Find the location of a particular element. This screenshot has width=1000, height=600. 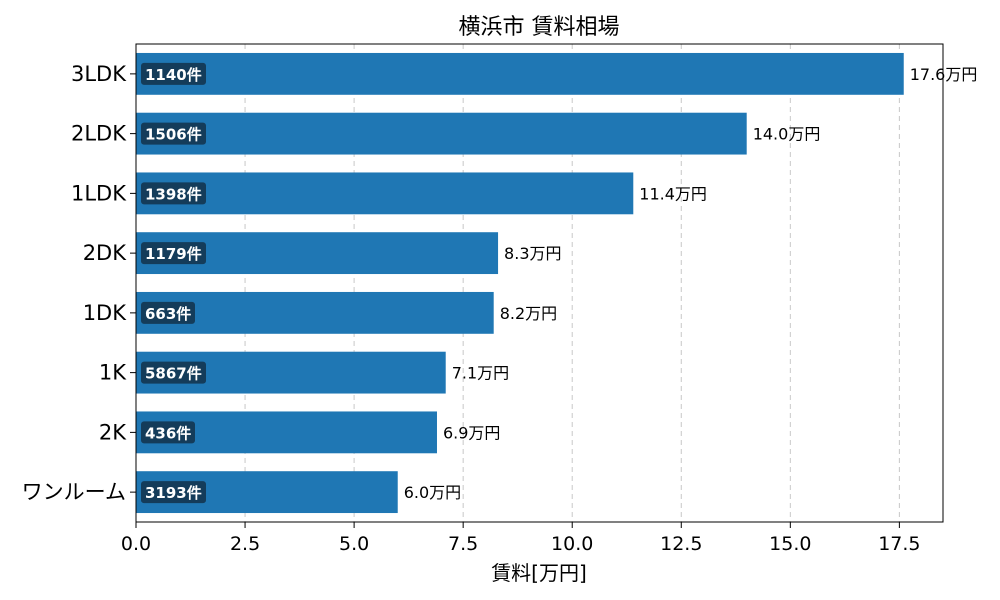

count-label: 3193件 is located at coordinates (173, 493).